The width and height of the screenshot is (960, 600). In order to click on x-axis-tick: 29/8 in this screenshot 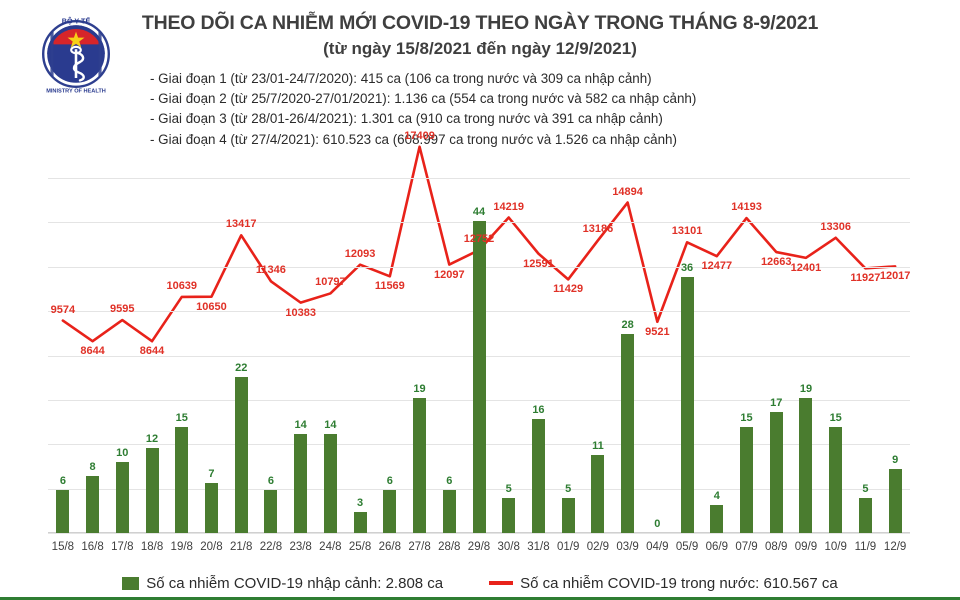, I will do `click(479, 547)`.